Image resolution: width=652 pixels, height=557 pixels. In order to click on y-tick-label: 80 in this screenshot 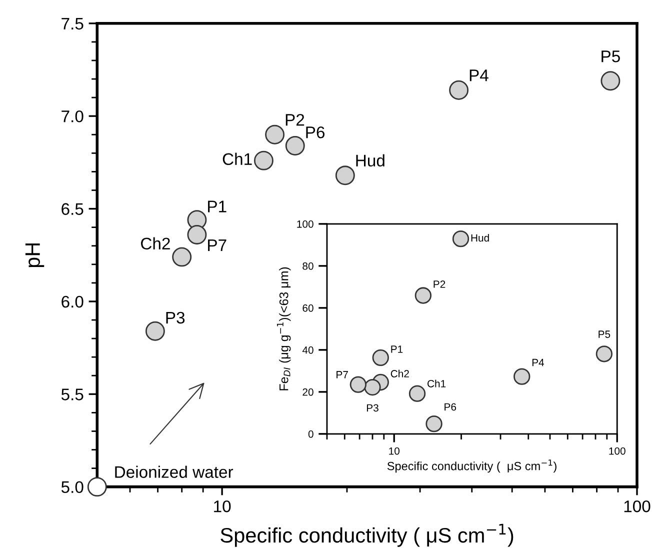, I will do `click(308, 266)`.